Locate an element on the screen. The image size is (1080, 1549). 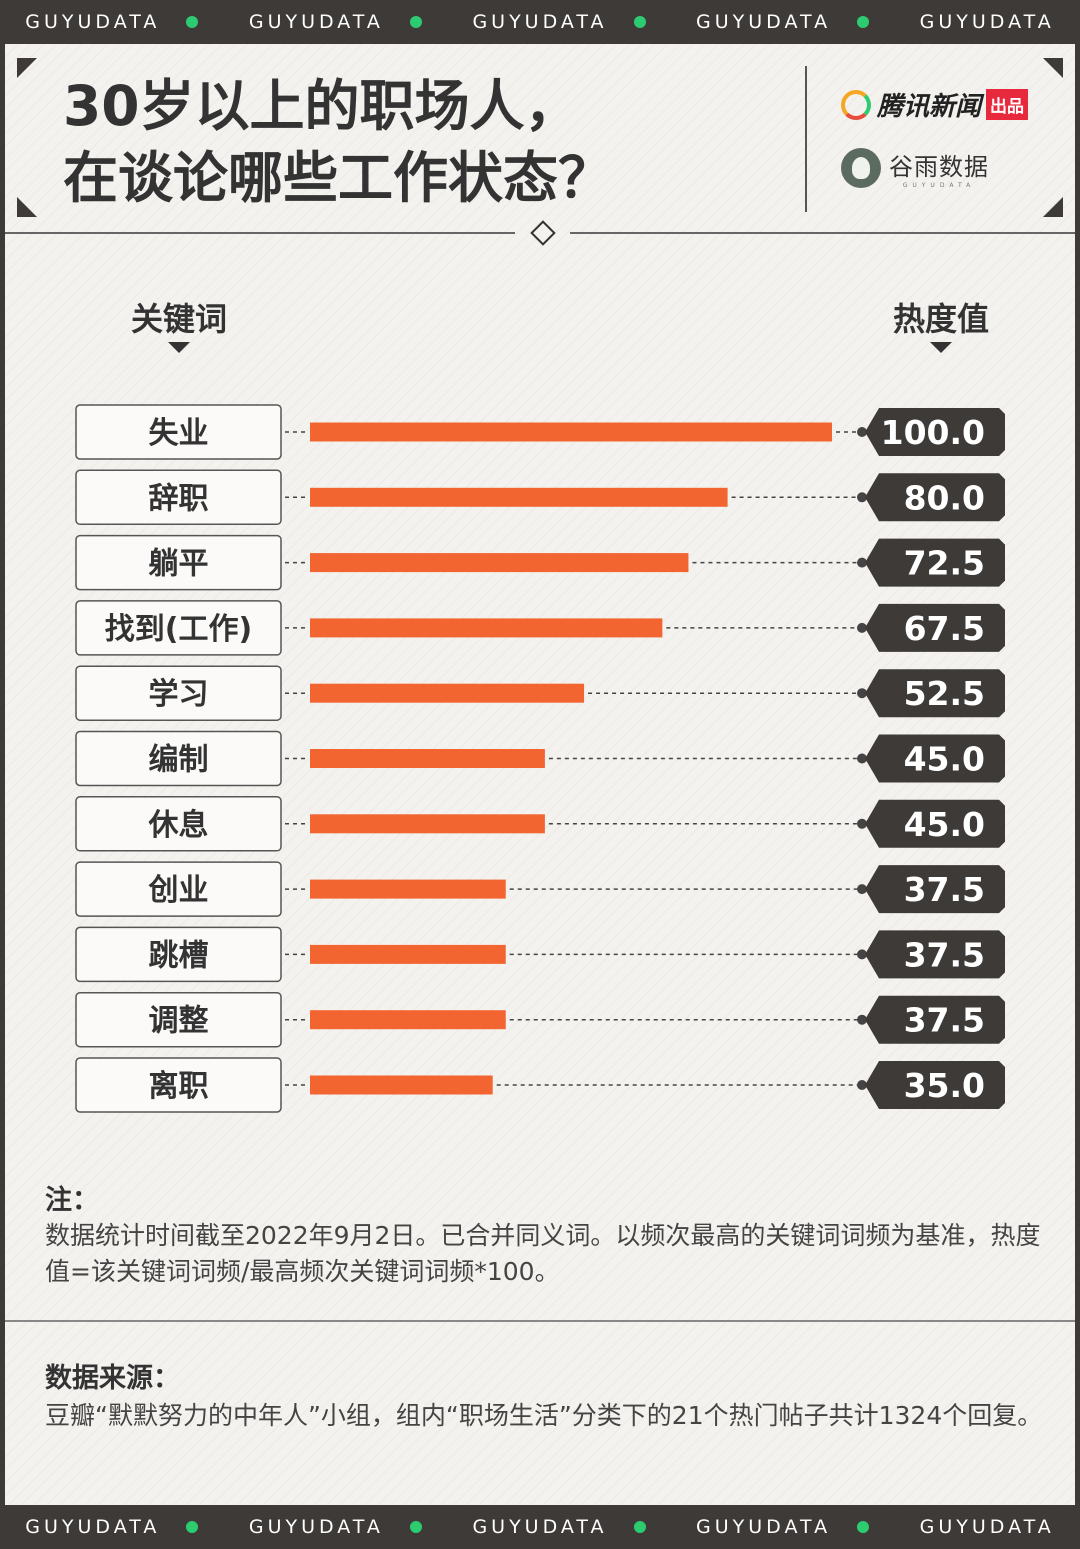
keyword-label: 失业 is located at coordinates (179, 433).